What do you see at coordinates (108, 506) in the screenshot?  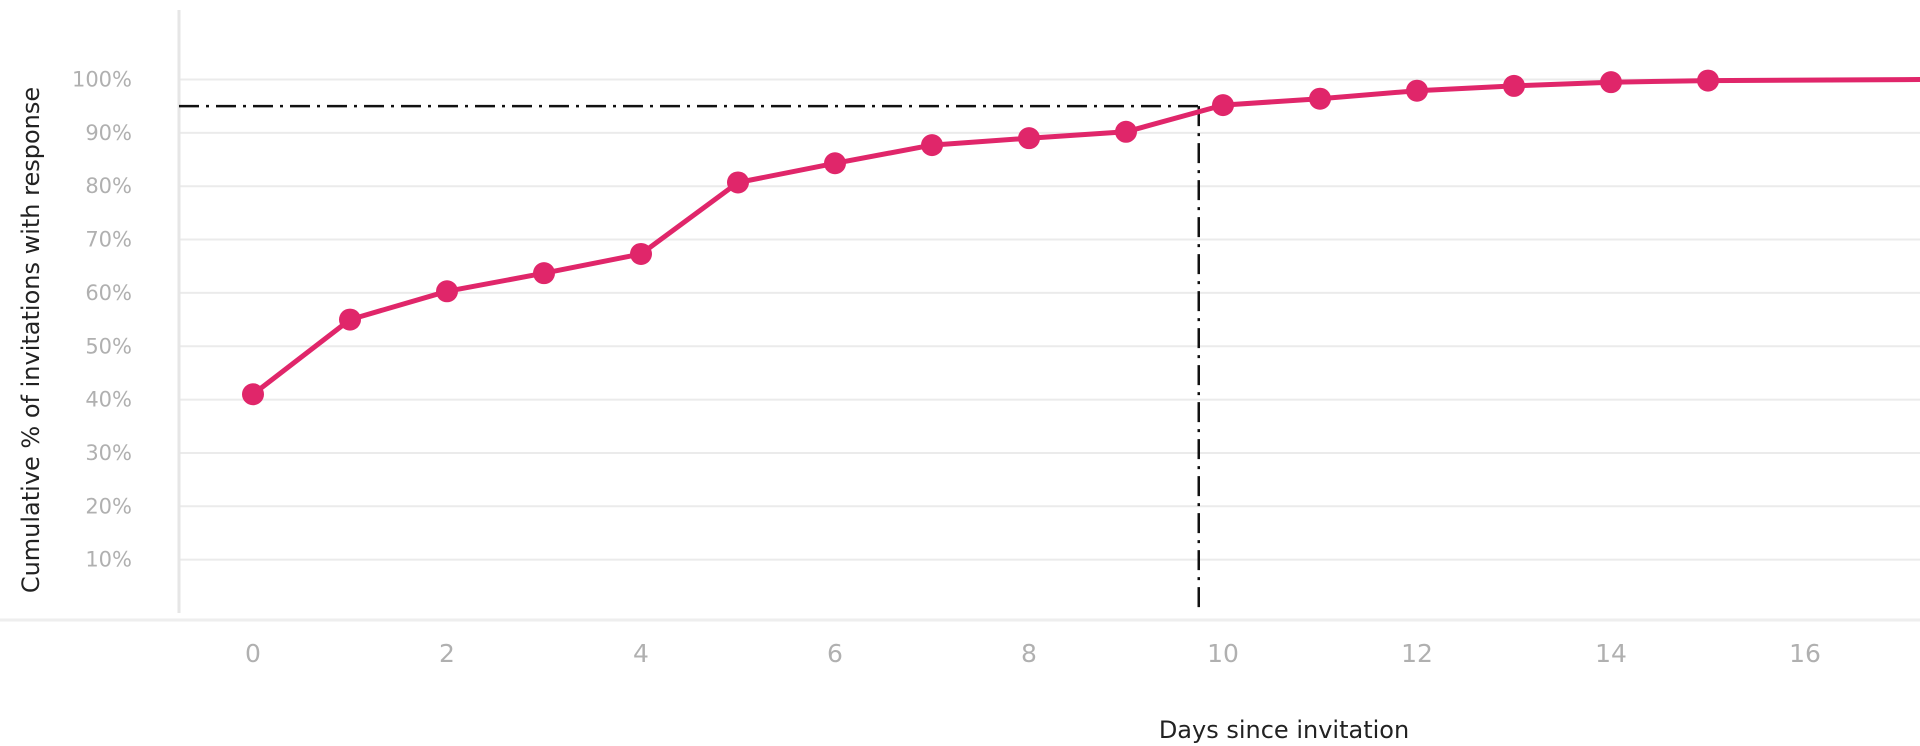 I see `y-tick-label: 20%` at bounding box center [108, 506].